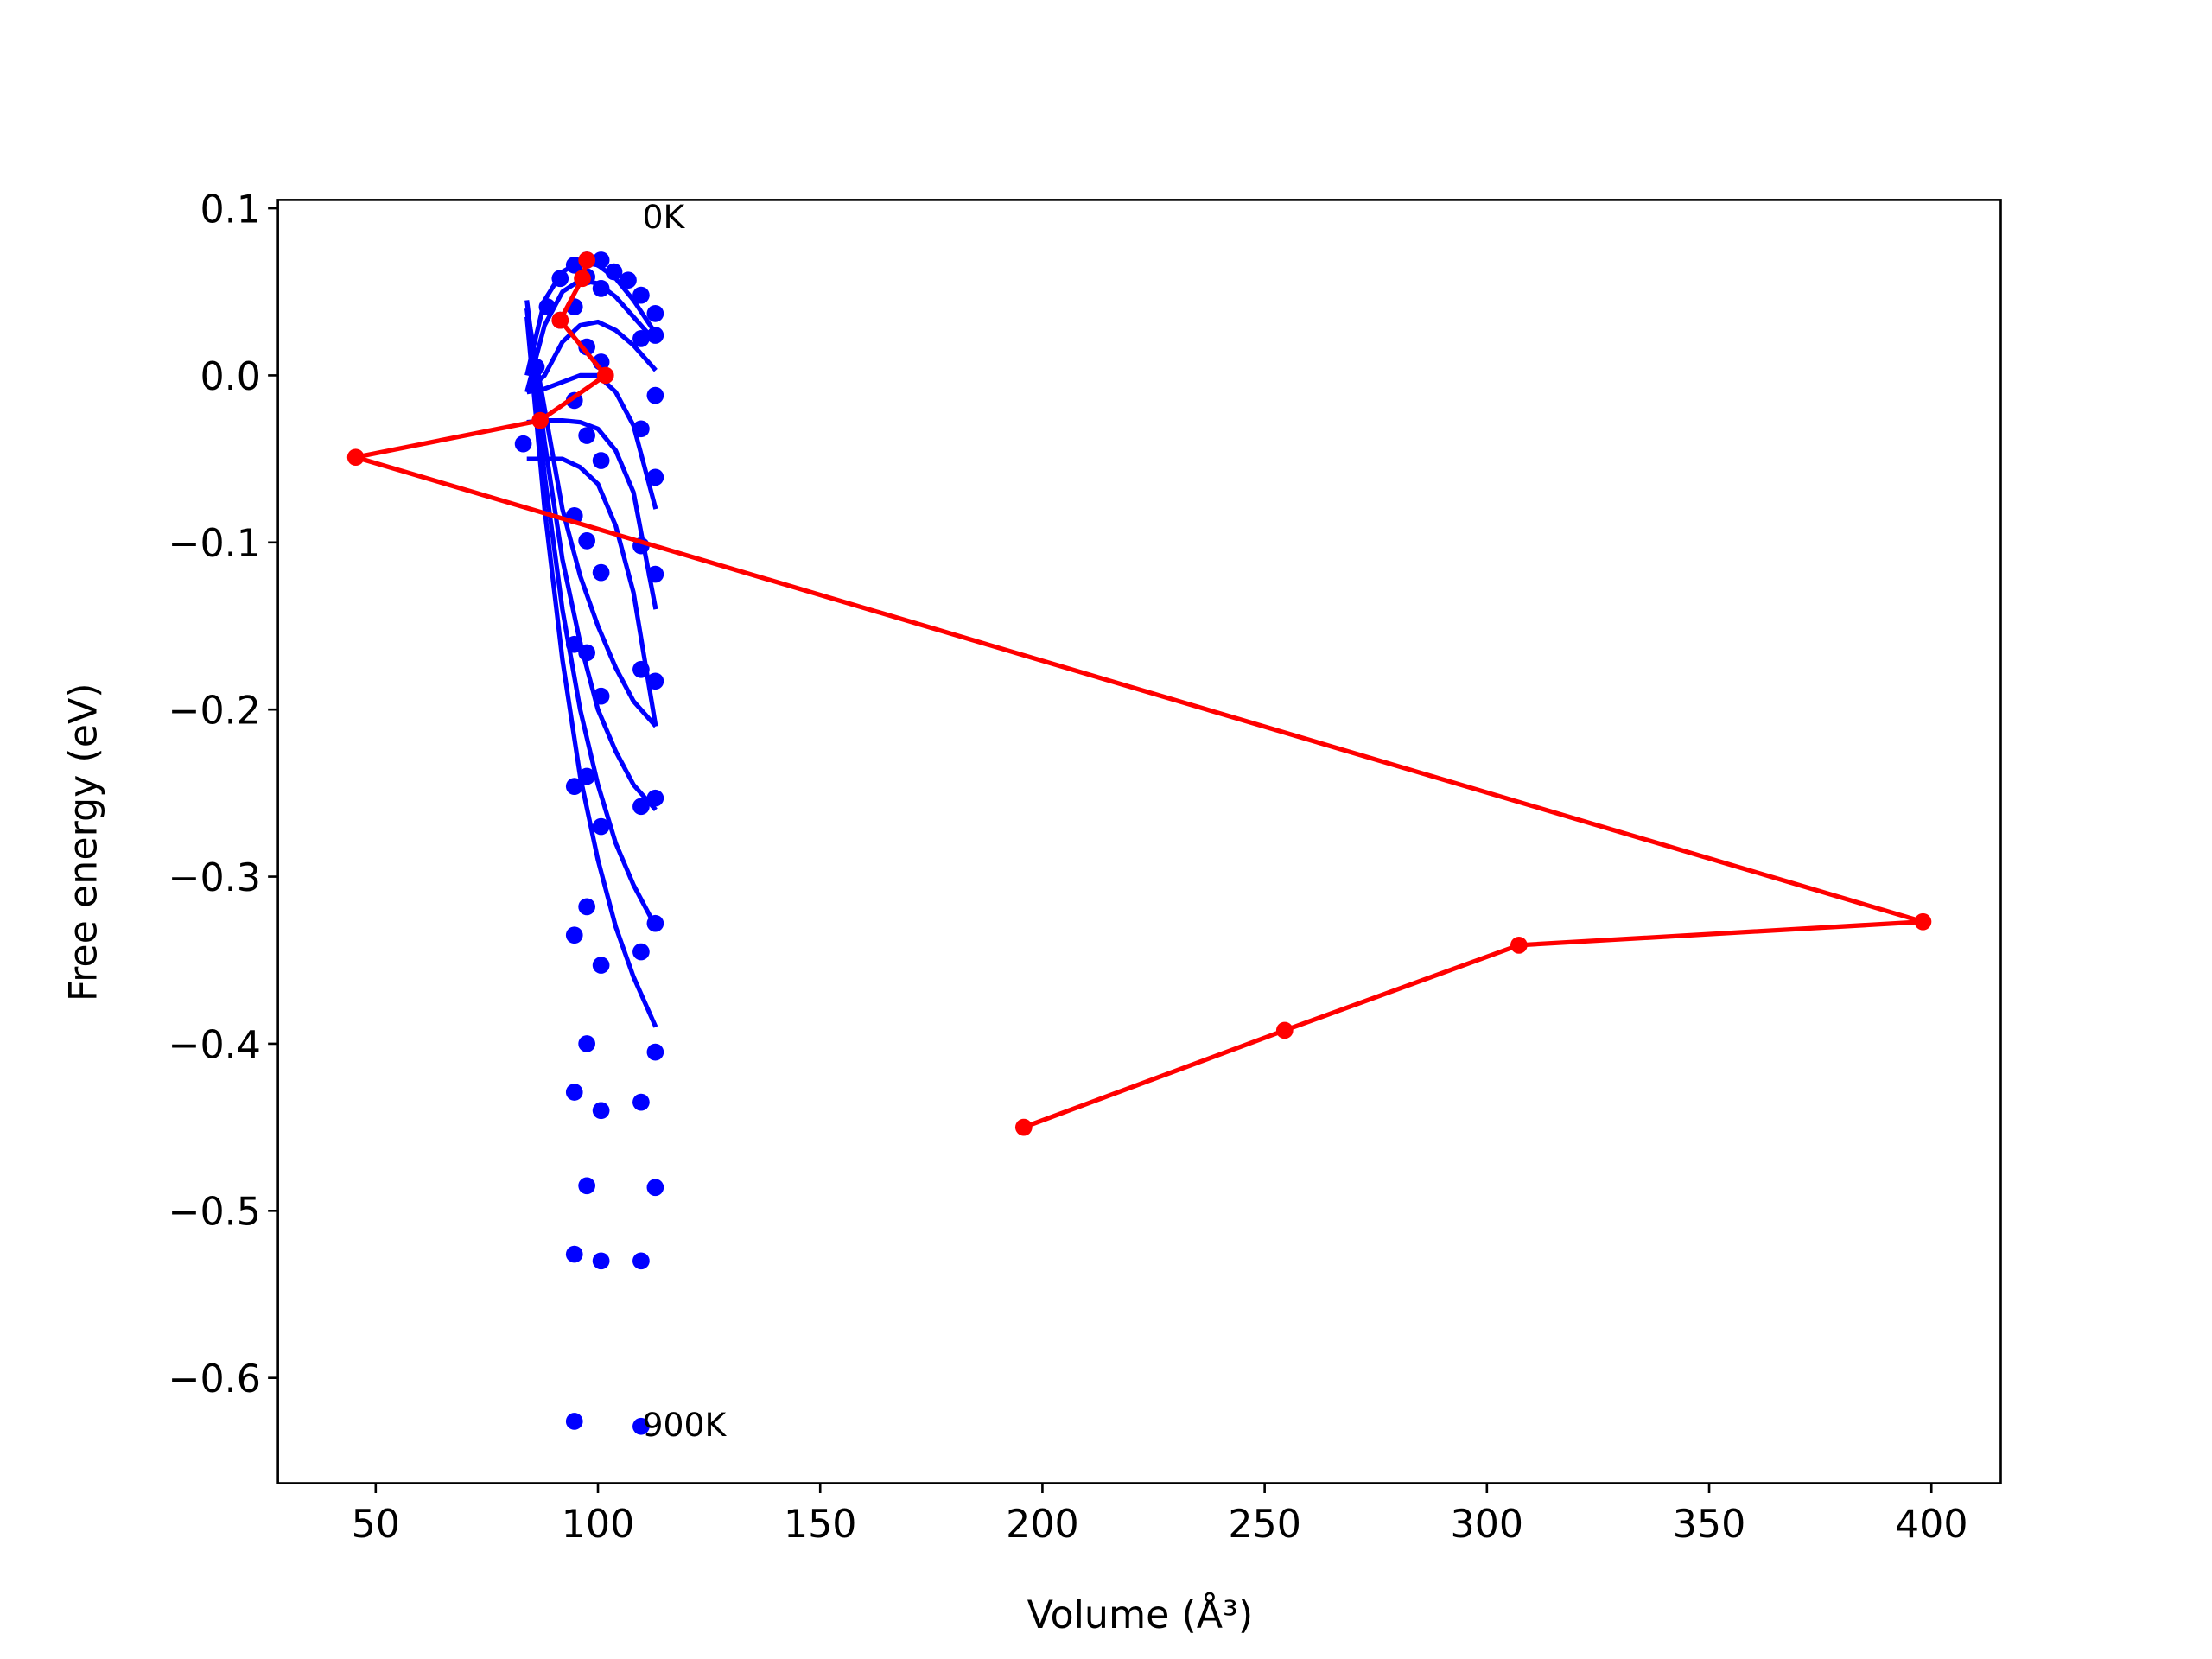  I want to click on y-tick-label: 0.0, so click(230, 377).